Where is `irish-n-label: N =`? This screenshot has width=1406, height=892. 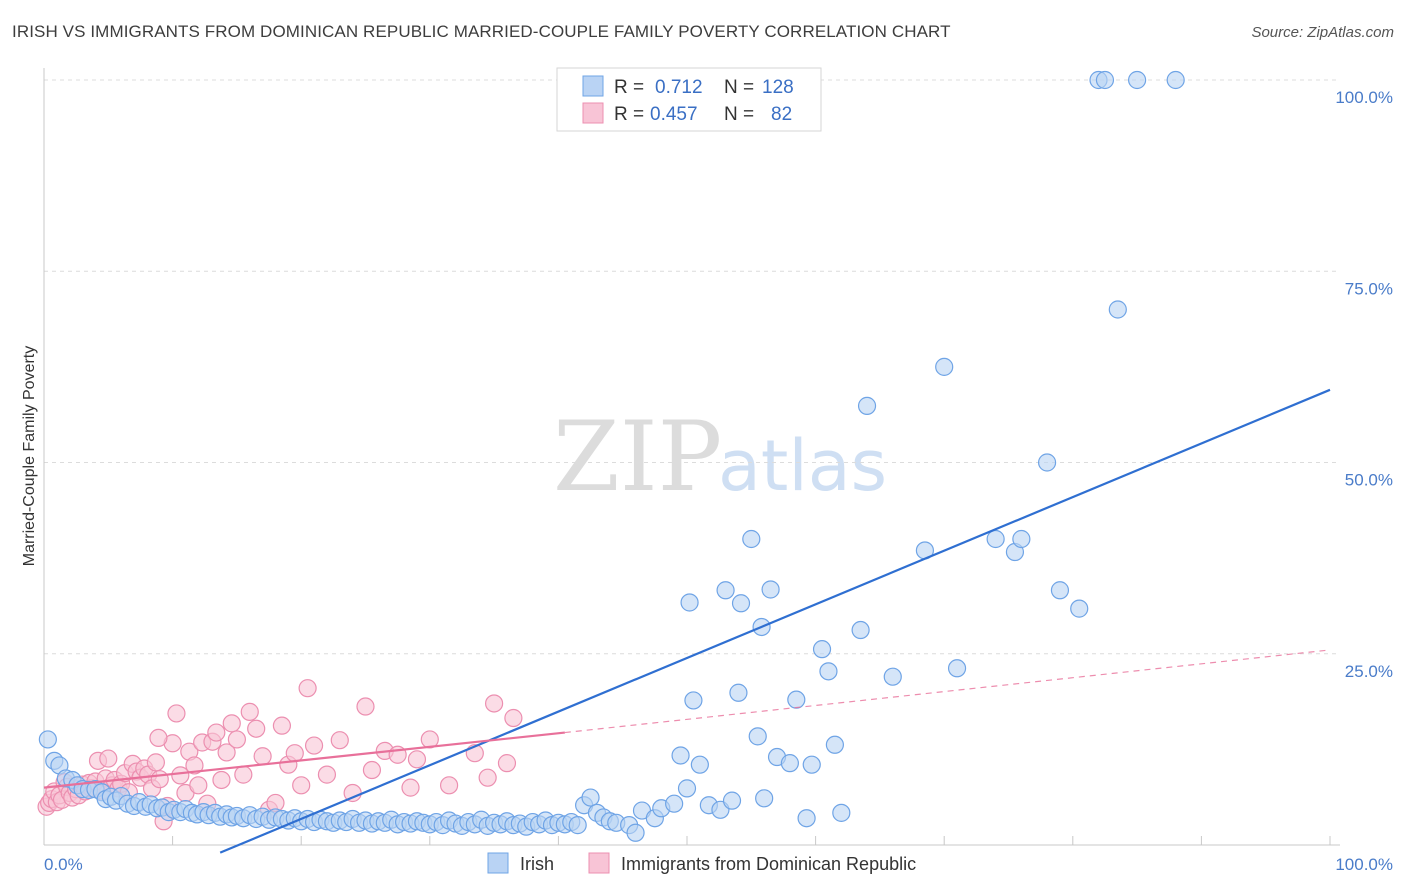
irish-n-label: N = is located at coordinates (739, 87).